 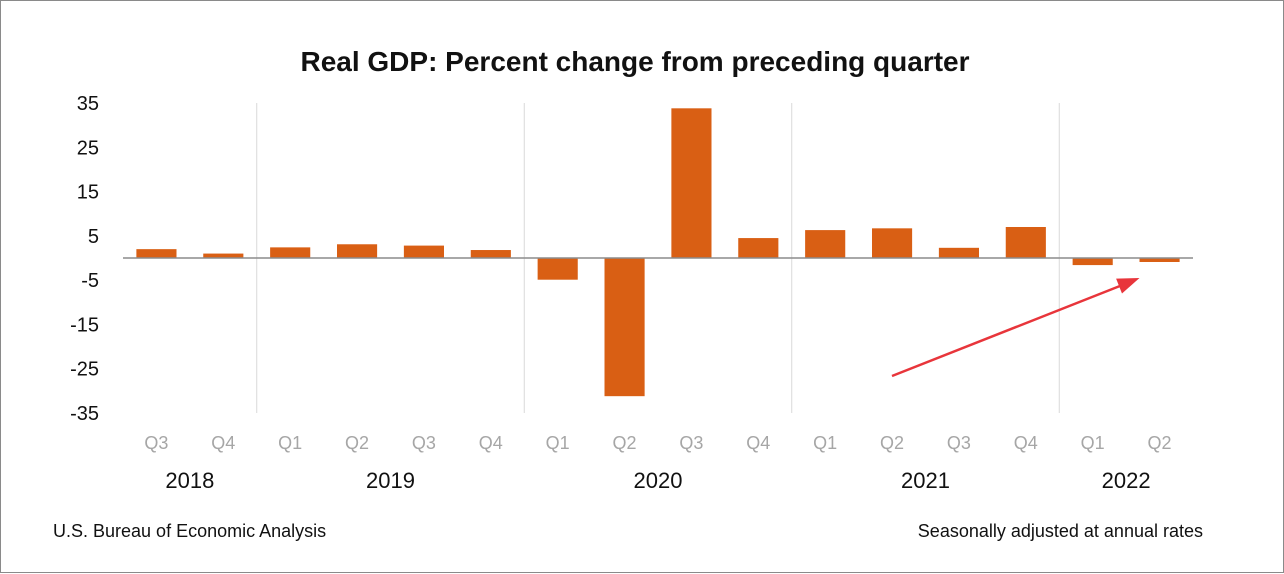 What do you see at coordinates (1126, 480) in the screenshot?
I see `year-label: 2022` at bounding box center [1126, 480].